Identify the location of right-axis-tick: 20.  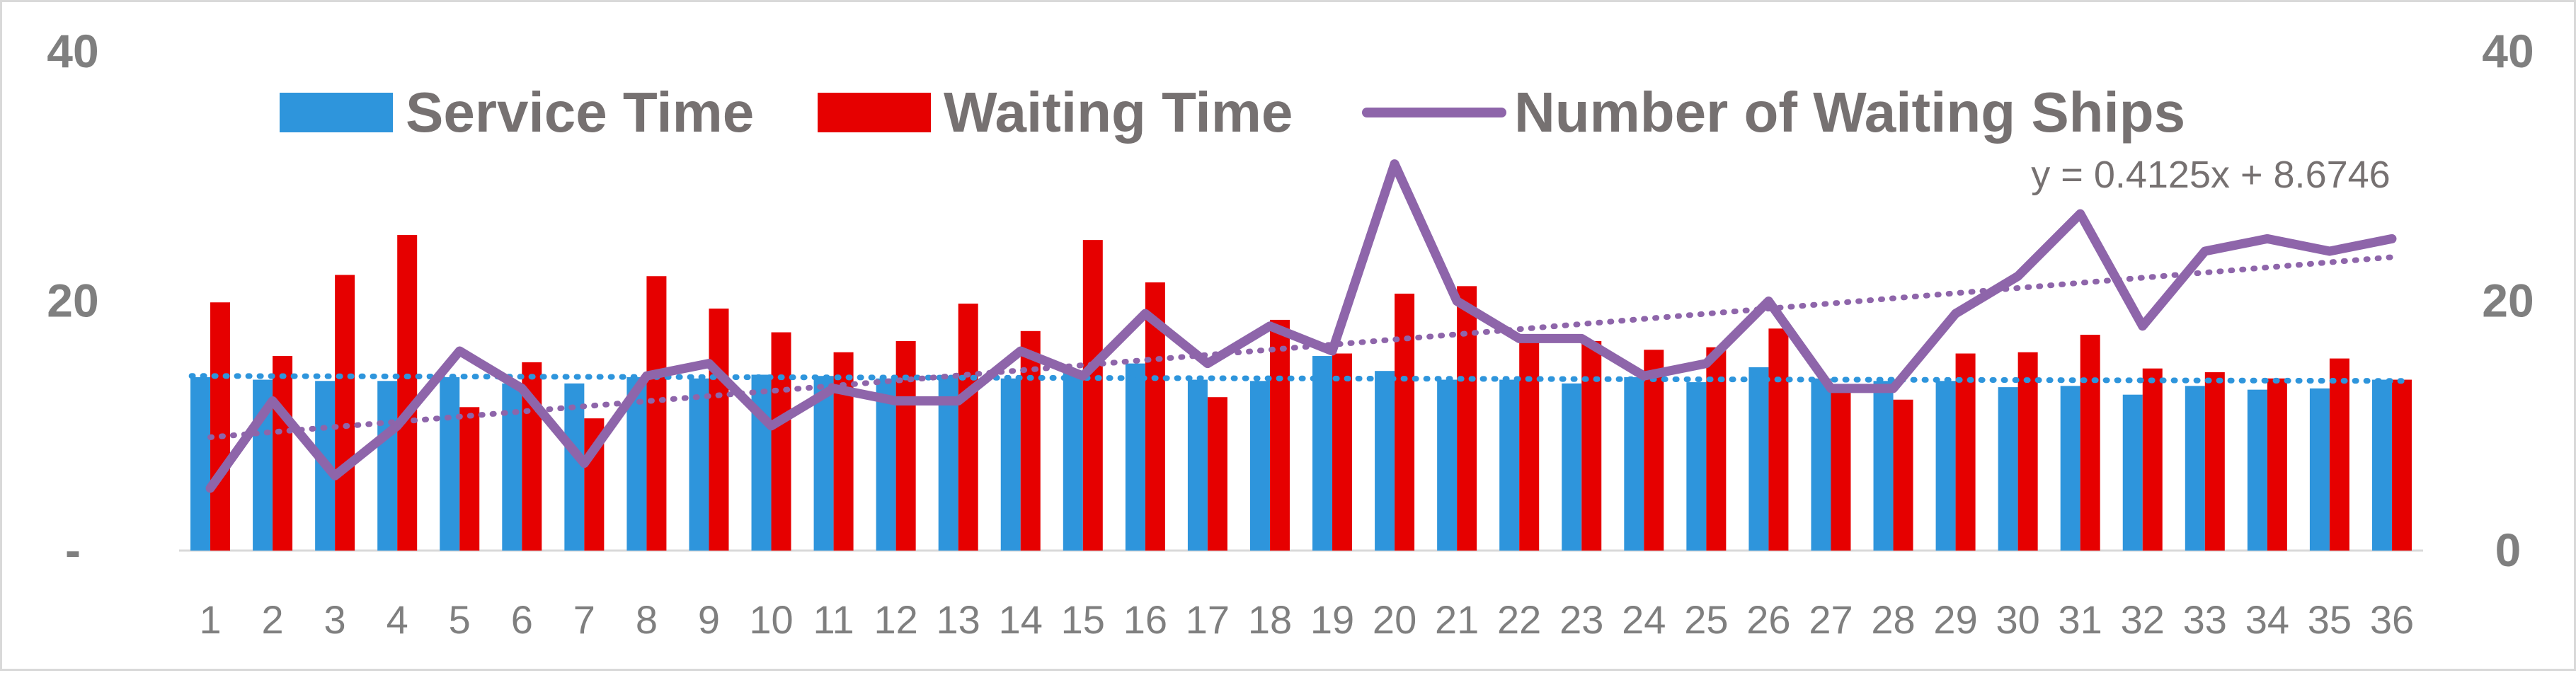
(2508, 301).